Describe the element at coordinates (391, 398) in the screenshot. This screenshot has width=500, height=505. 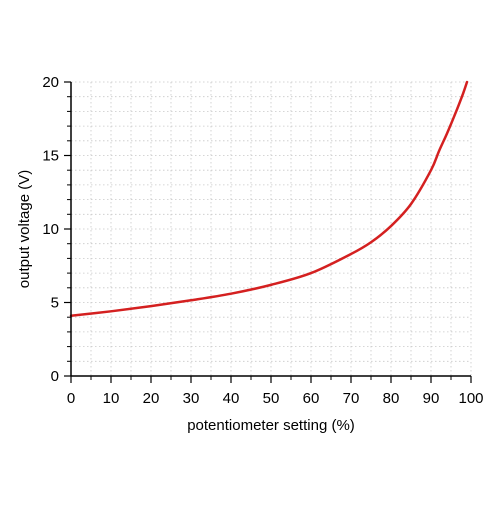
I see `x-tick-label: 80` at that location.